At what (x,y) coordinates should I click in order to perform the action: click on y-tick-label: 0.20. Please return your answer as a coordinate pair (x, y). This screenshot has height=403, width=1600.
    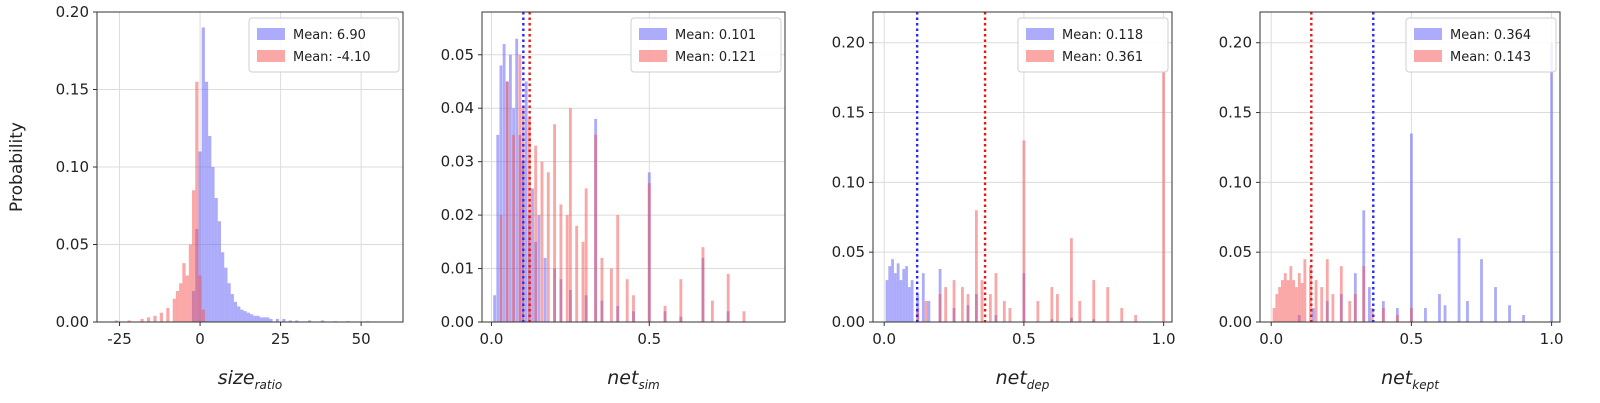
    Looking at the image, I should click on (1235, 43).